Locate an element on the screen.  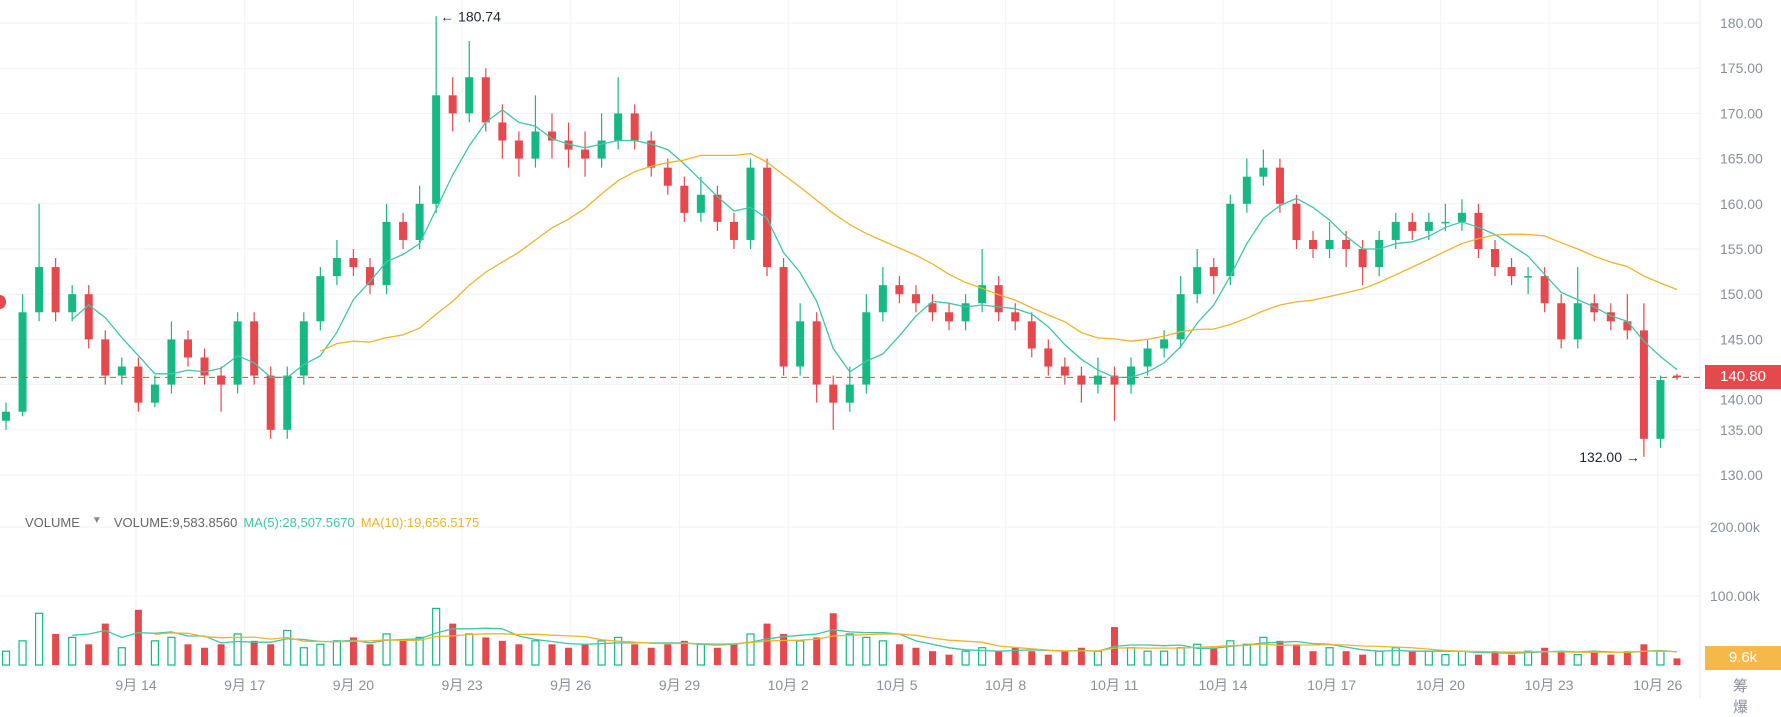
volume-tick-label: 100.00k is located at coordinates (1735, 596).